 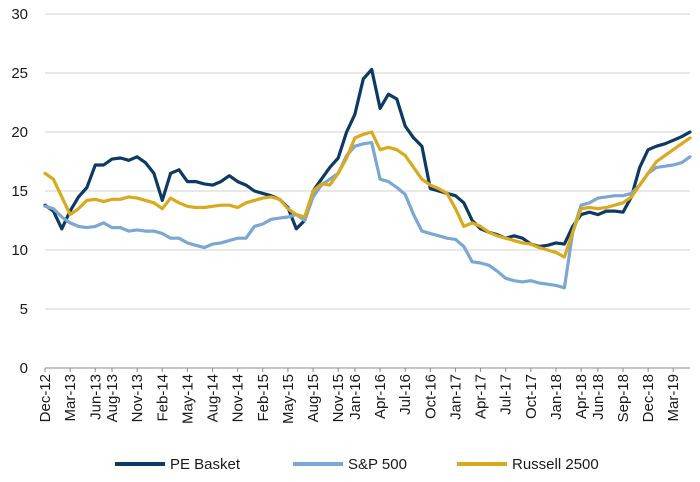 I want to click on x-tick-label: May-15, so click(x=288, y=399).